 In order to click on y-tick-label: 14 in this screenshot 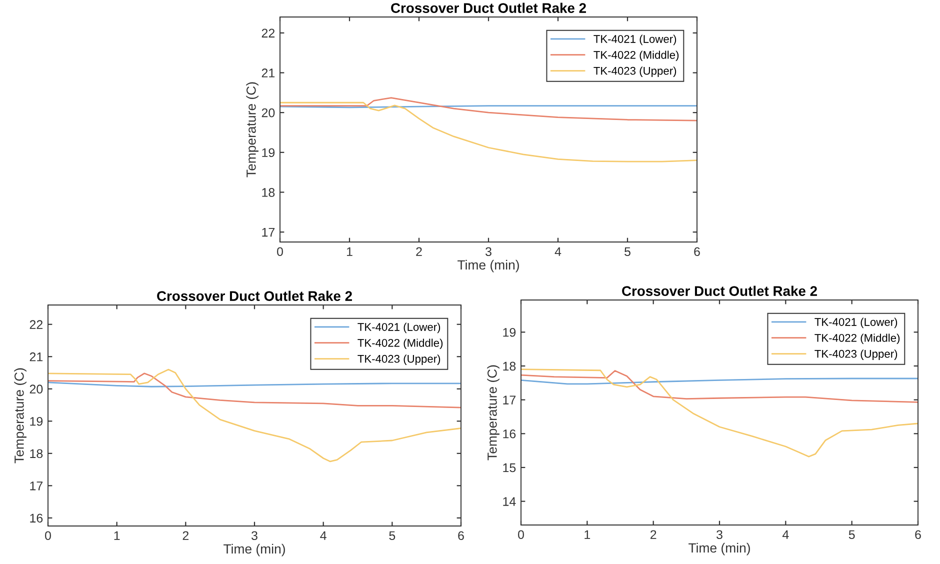, I will do `click(509, 501)`.